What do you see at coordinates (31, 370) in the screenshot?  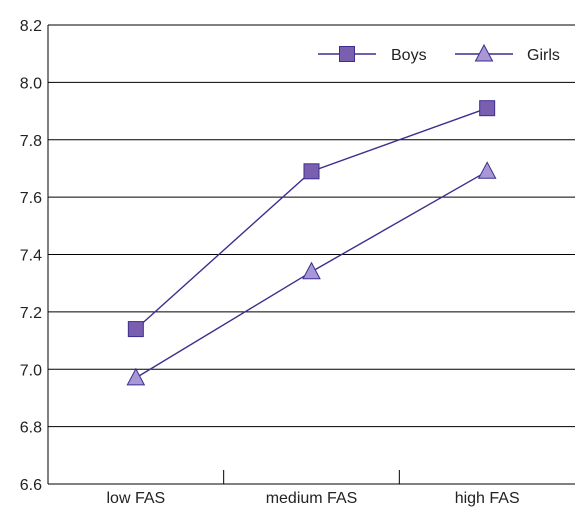 I see `y-tick-label: 7.0` at bounding box center [31, 370].